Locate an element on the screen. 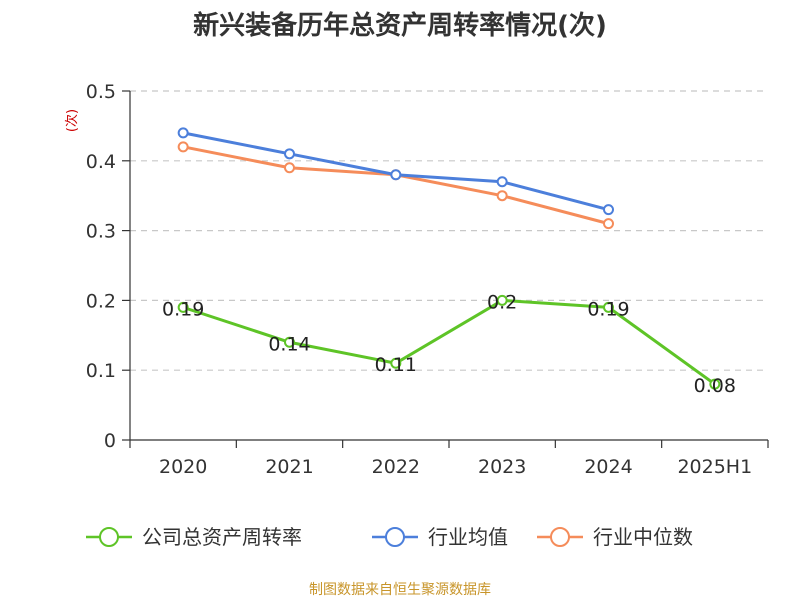 The image size is (800, 600). legend-item: 公司总资产周转率 is located at coordinates (194, 537).